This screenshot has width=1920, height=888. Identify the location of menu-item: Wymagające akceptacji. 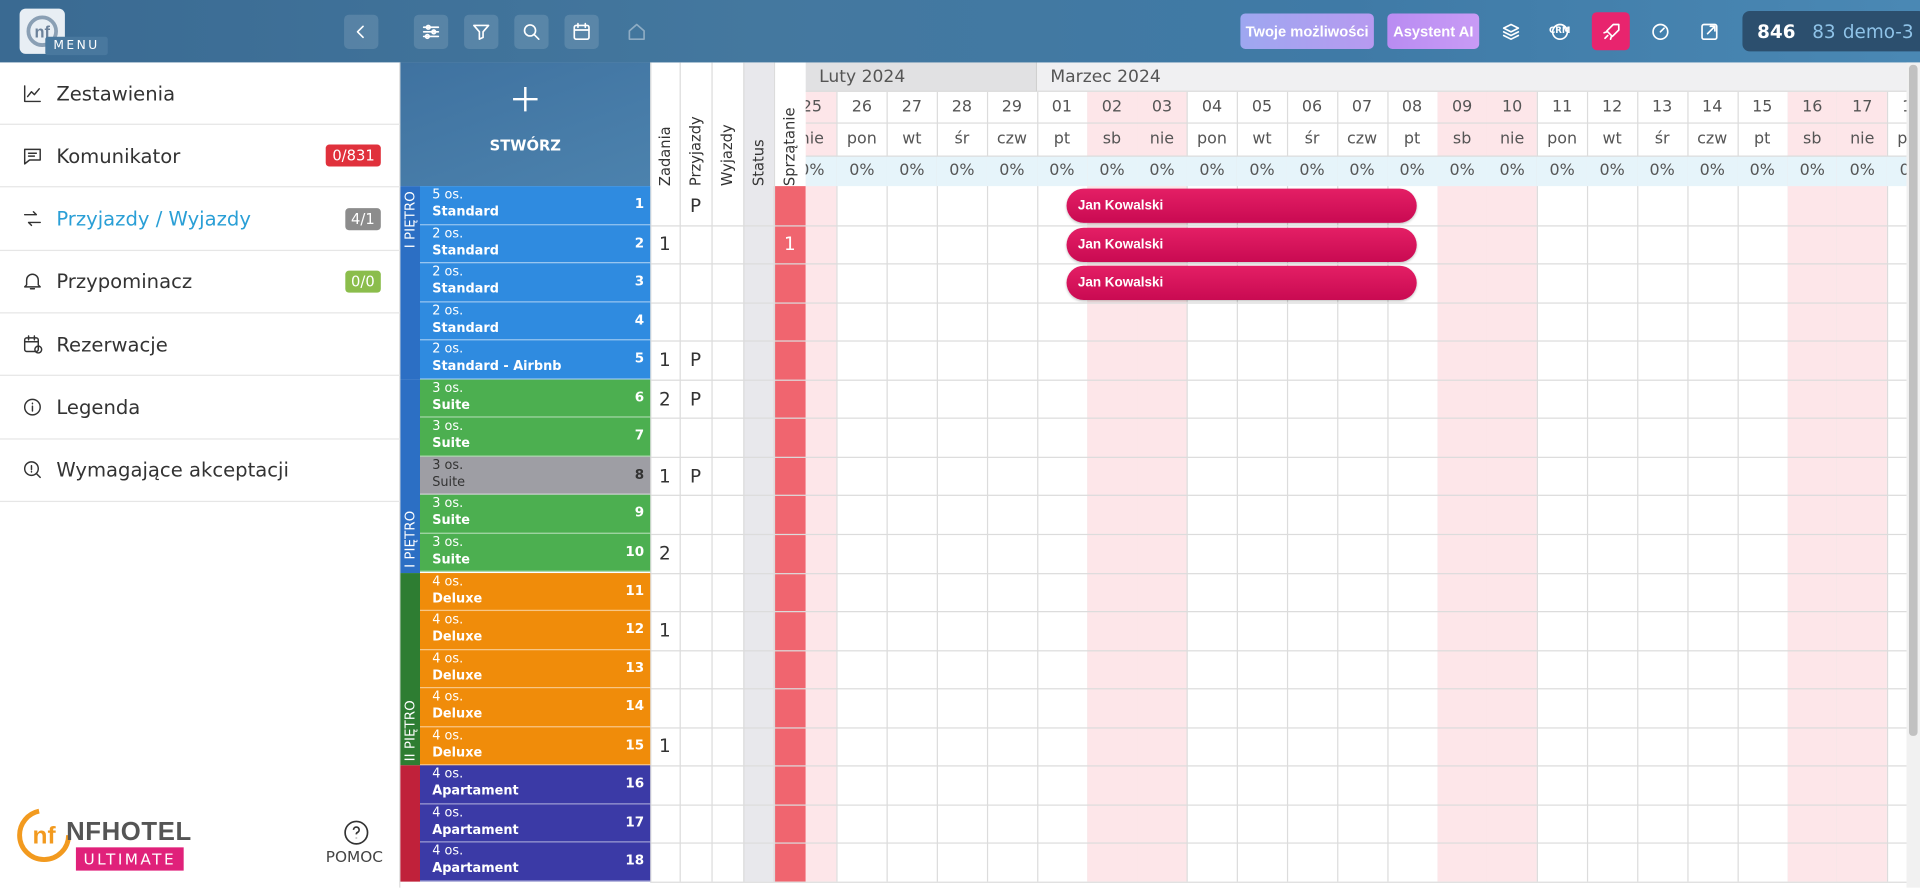
(200, 470).